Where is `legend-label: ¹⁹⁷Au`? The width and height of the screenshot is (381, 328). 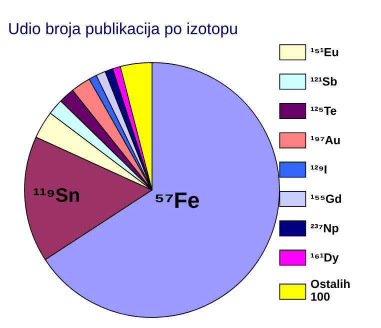
legend-label: ¹⁹⁷Au is located at coordinates (325, 140).